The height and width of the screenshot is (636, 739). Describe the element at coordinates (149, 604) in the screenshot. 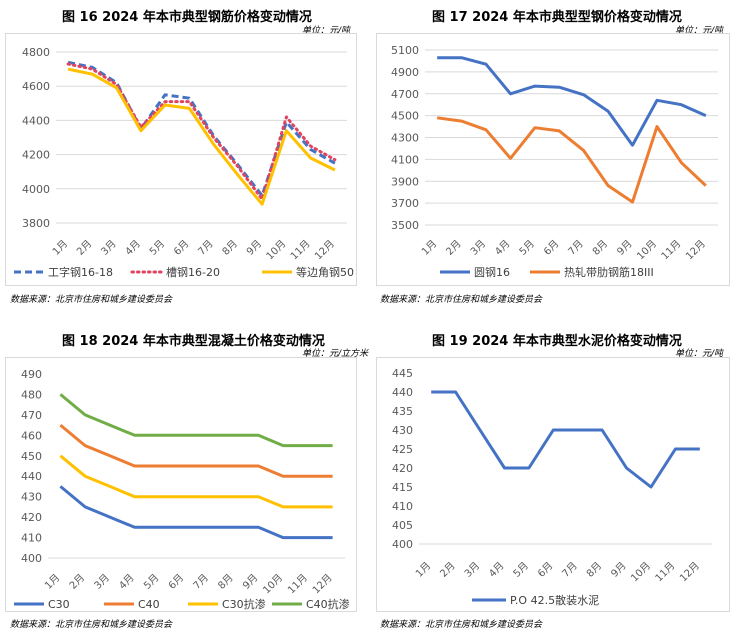

I see `legend-label: C40` at that location.